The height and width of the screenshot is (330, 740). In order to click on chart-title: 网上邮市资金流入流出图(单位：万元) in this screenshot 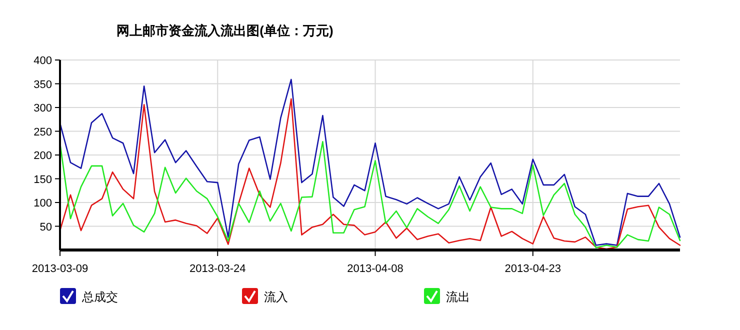, I will do `click(225, 30)`.